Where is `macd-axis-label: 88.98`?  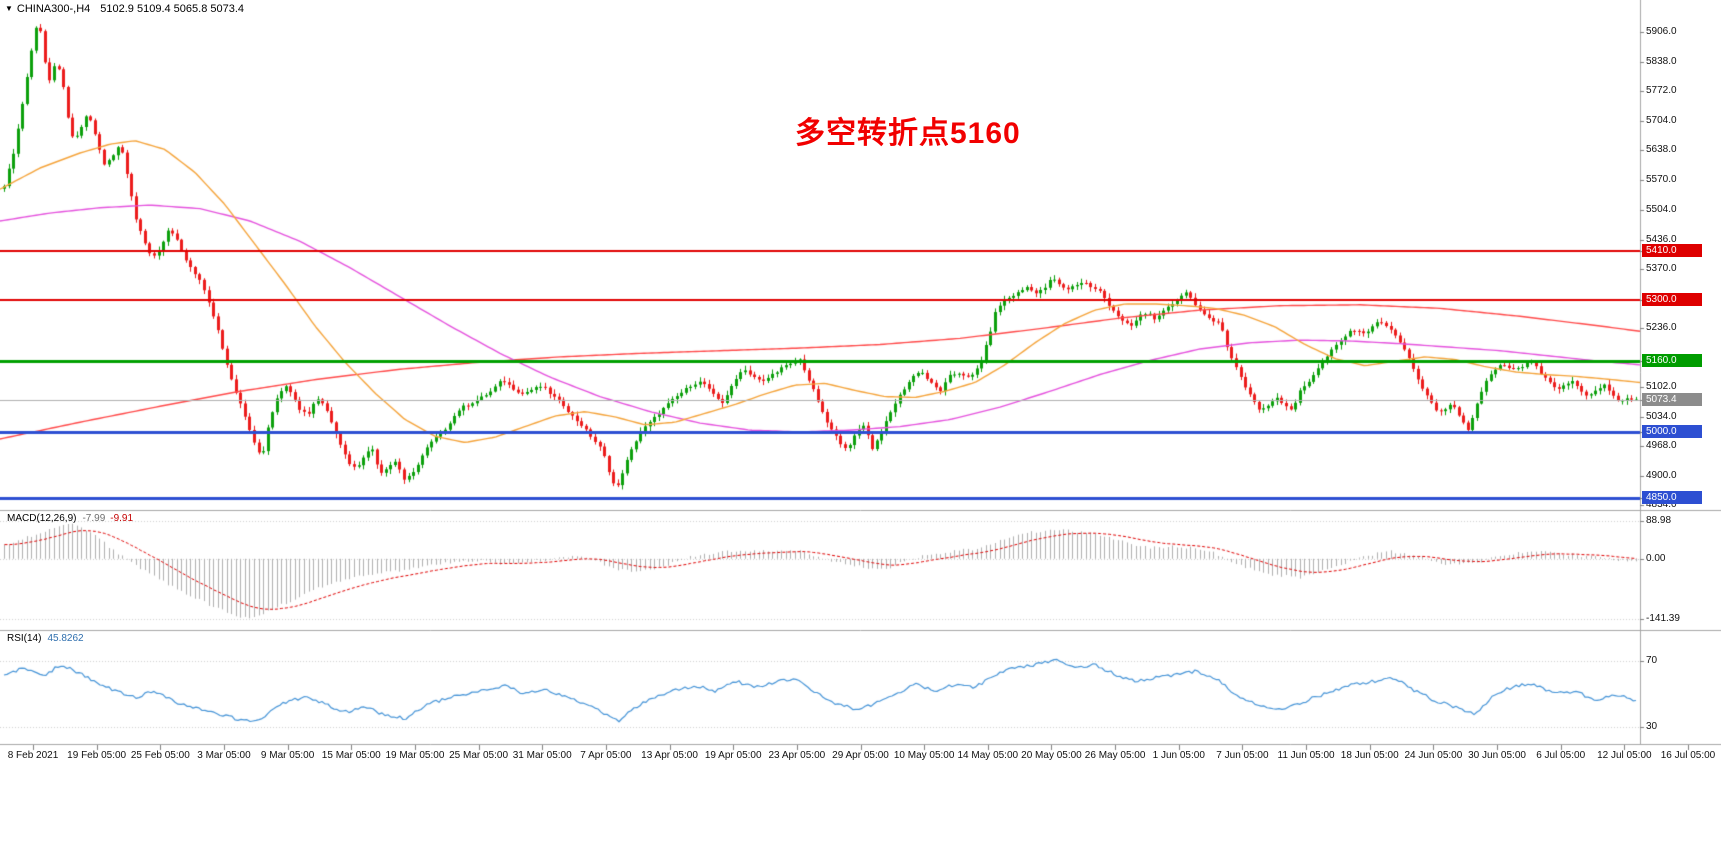 macd-axis-label: 88.98 is located at coordinates (1659, 520).